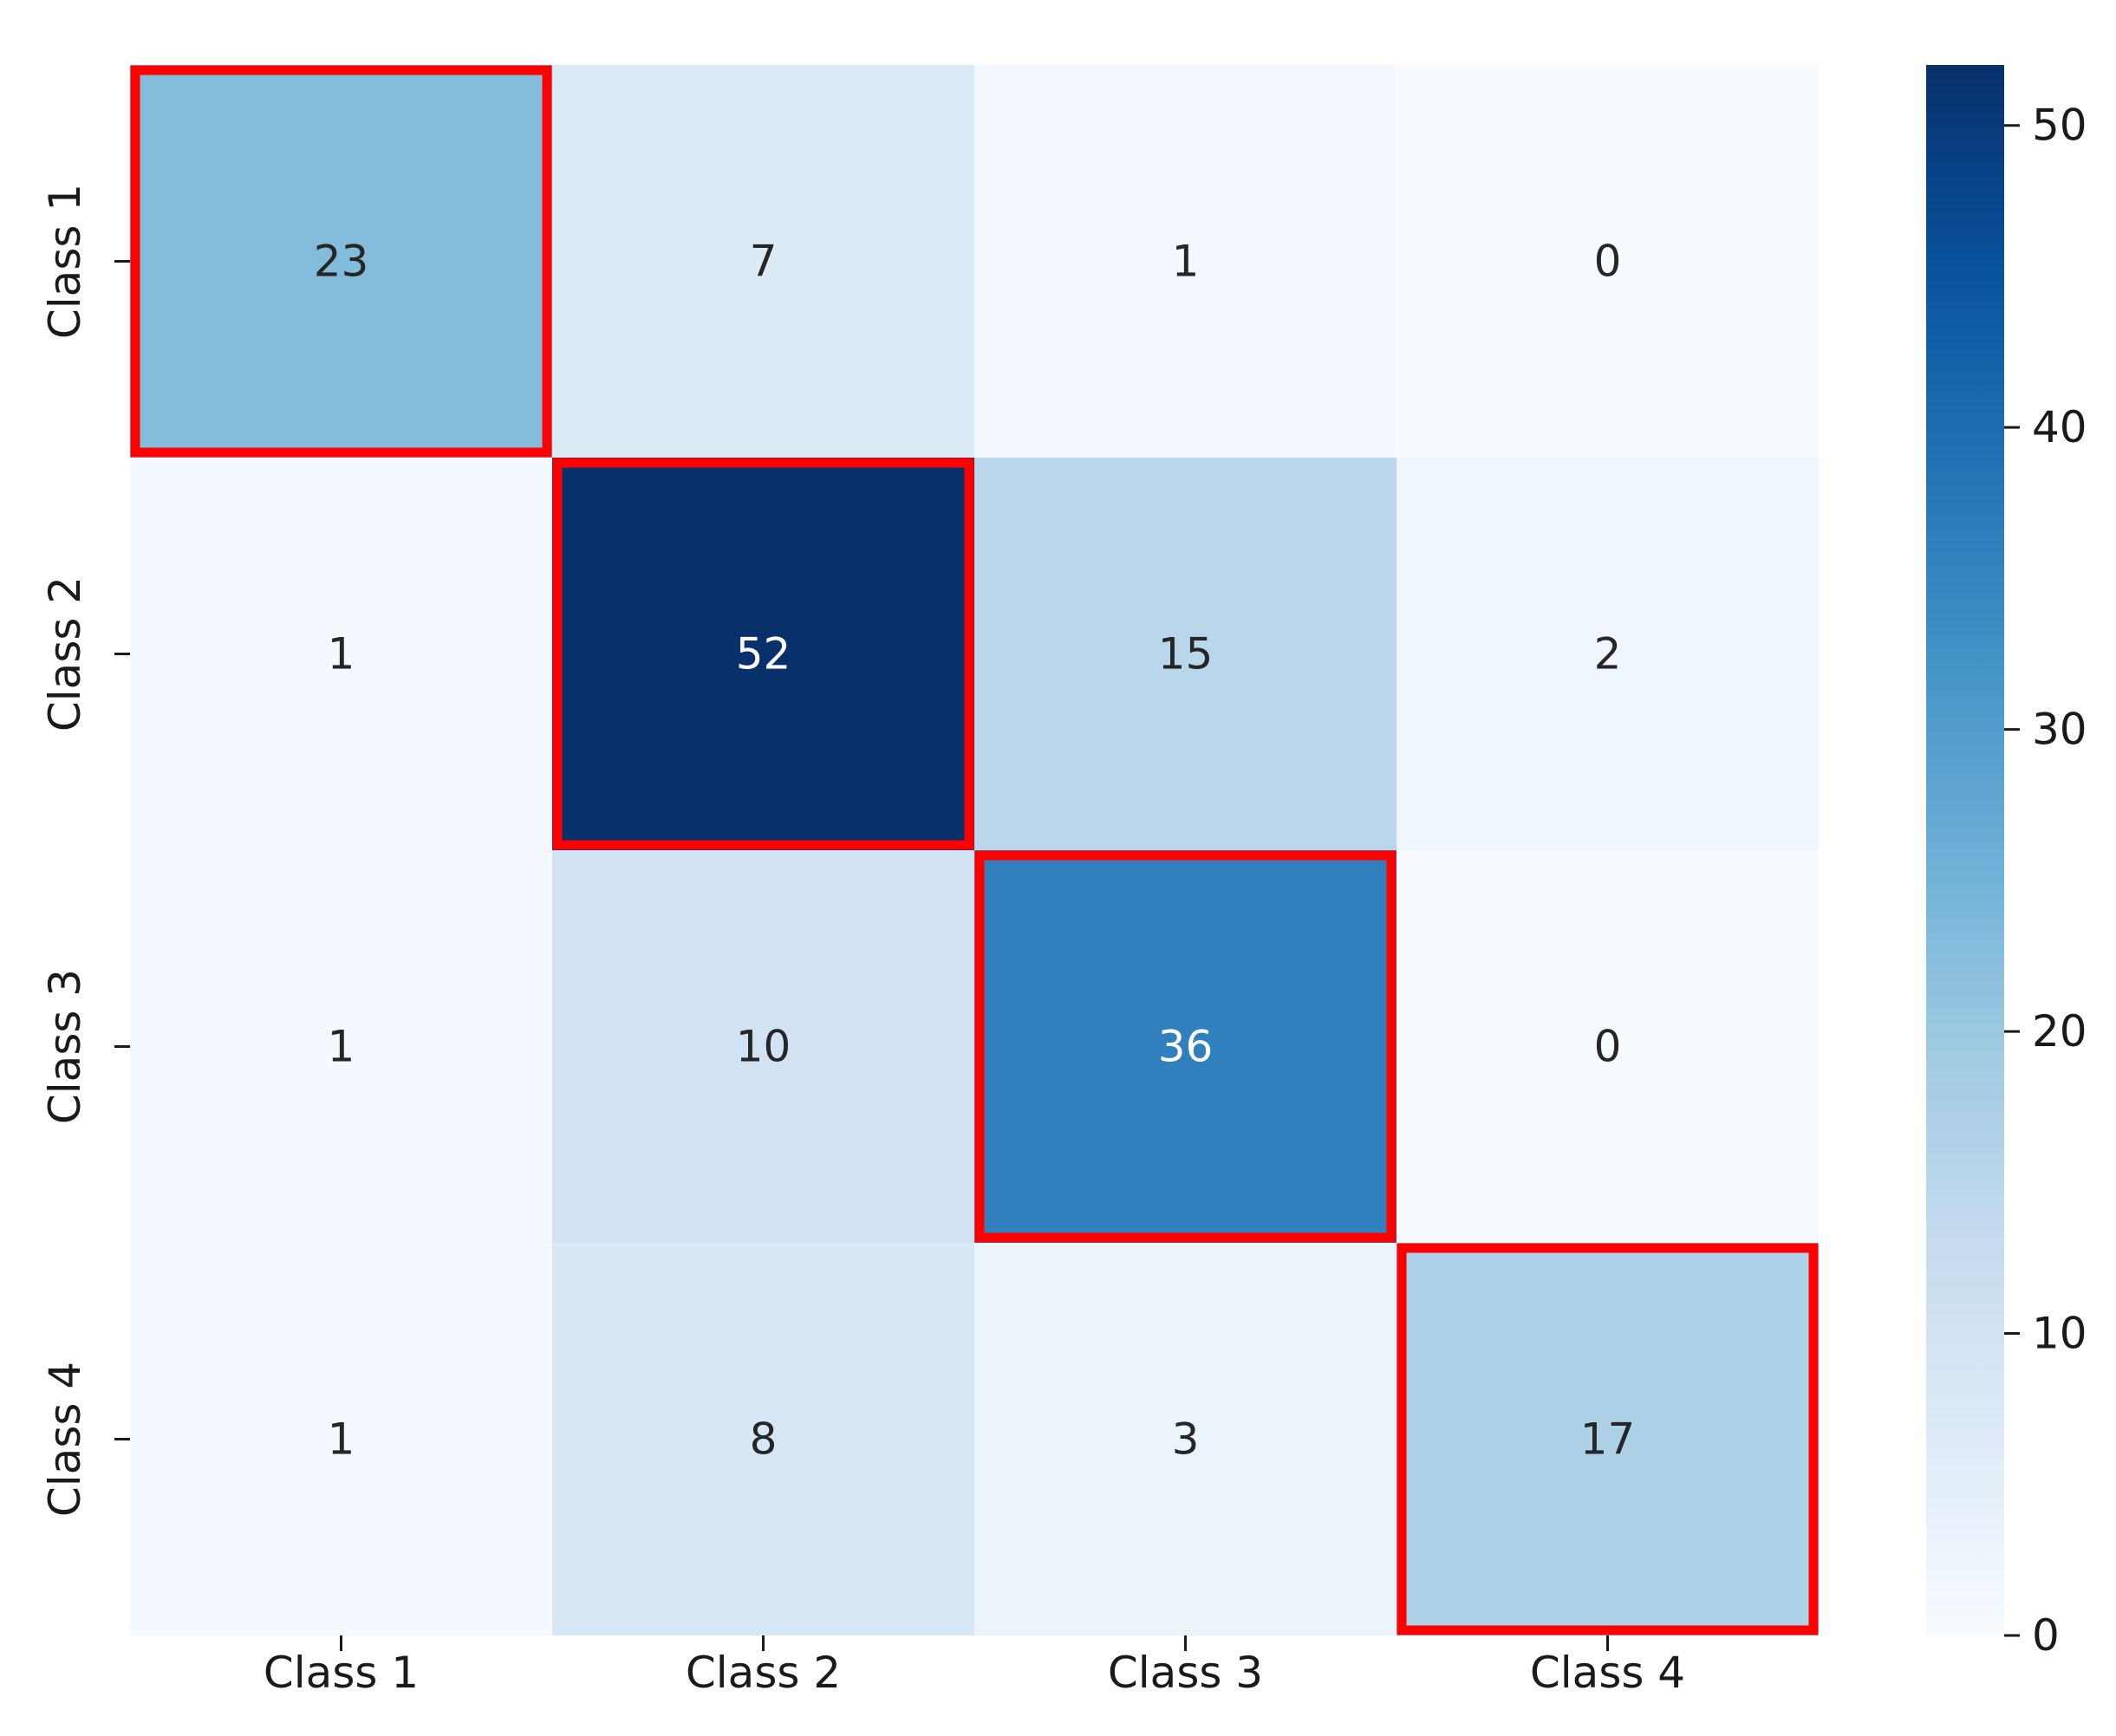 This screenshot has height=1736, width=2116. I want to click on heatmap-cell-r3-c4, so click(1608, 1046).